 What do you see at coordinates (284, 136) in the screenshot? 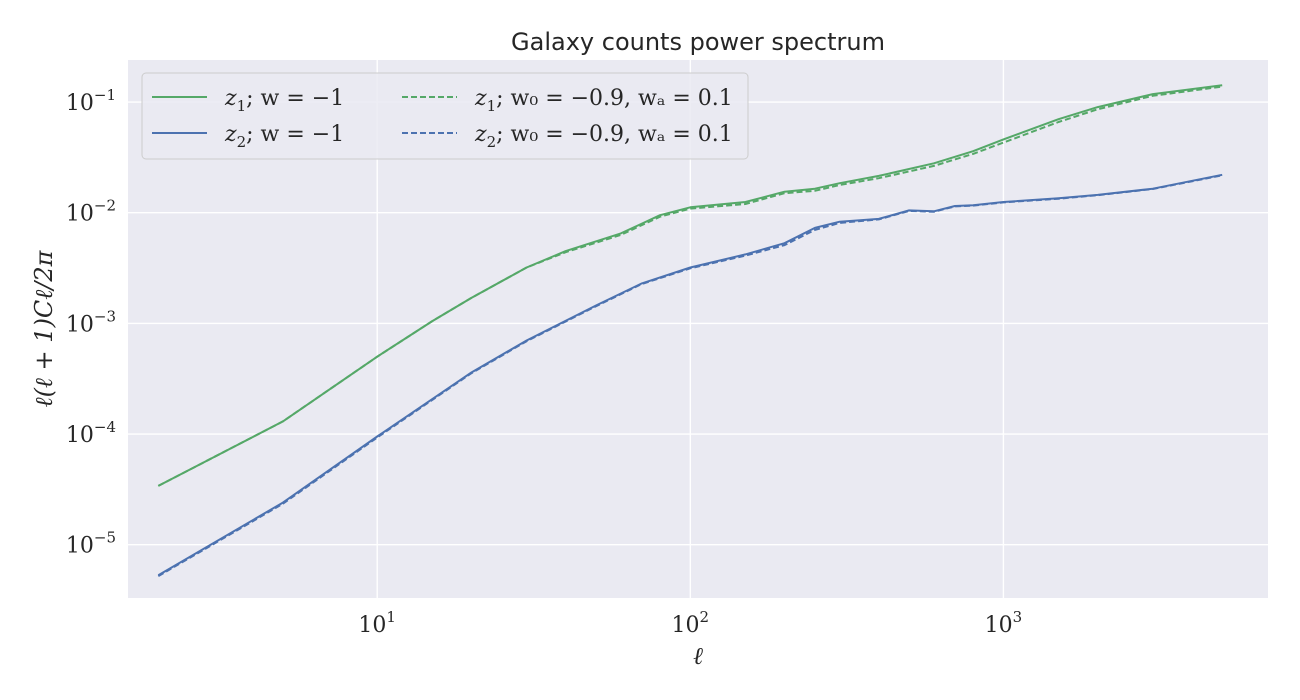
I see `legend-label: z2; w = −1` at bounding box center [284, 136].